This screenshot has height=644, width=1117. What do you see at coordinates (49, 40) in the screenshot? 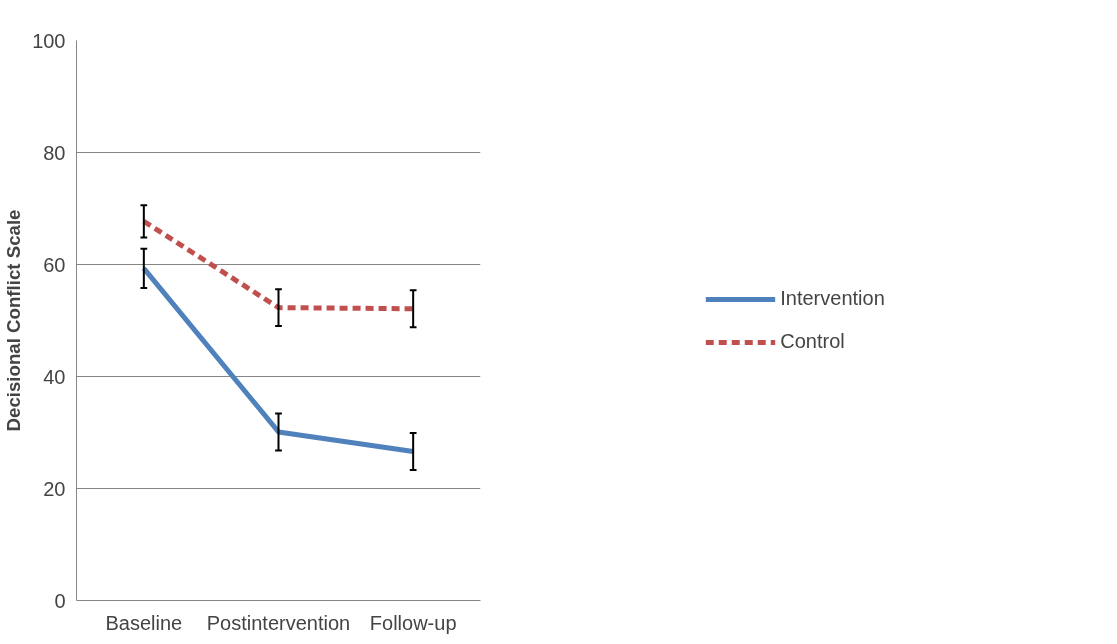
I see `y-tick-label: 100` at bounding box center [49, 40].